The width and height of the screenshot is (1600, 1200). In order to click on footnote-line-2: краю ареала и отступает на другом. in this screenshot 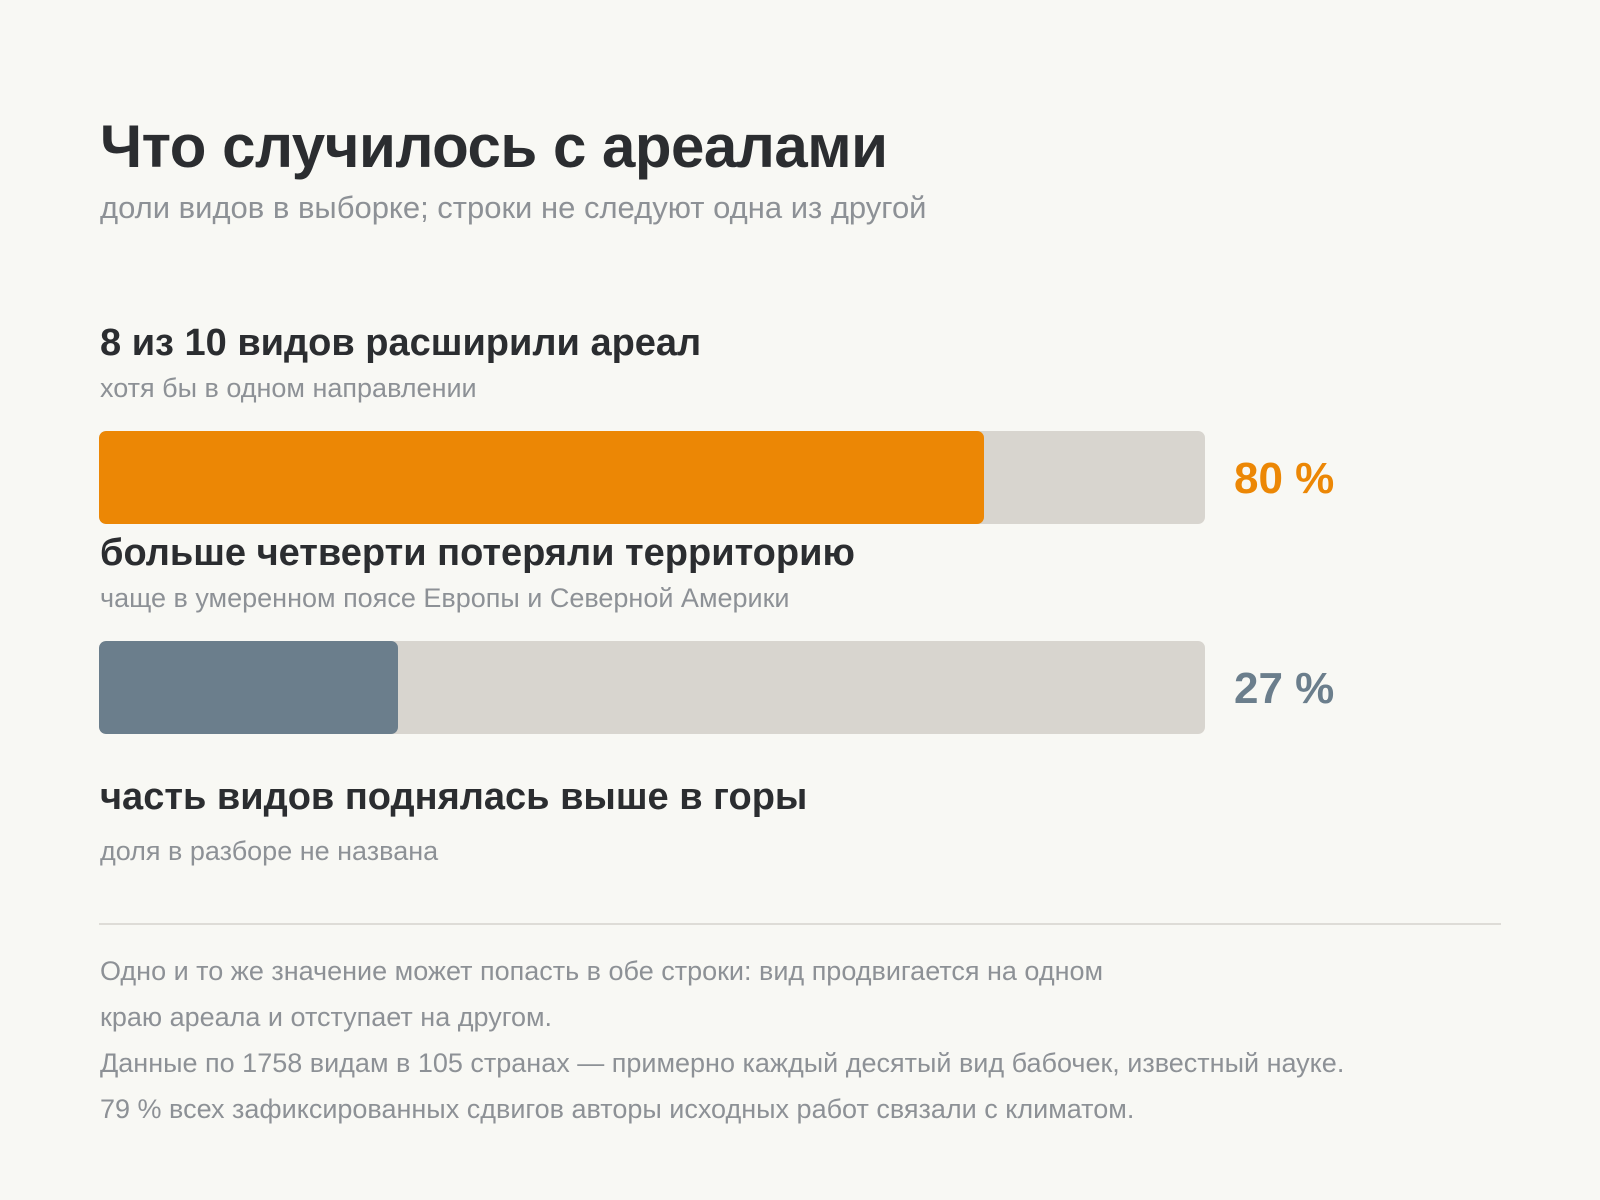, I will do `click(326, 1017)`.